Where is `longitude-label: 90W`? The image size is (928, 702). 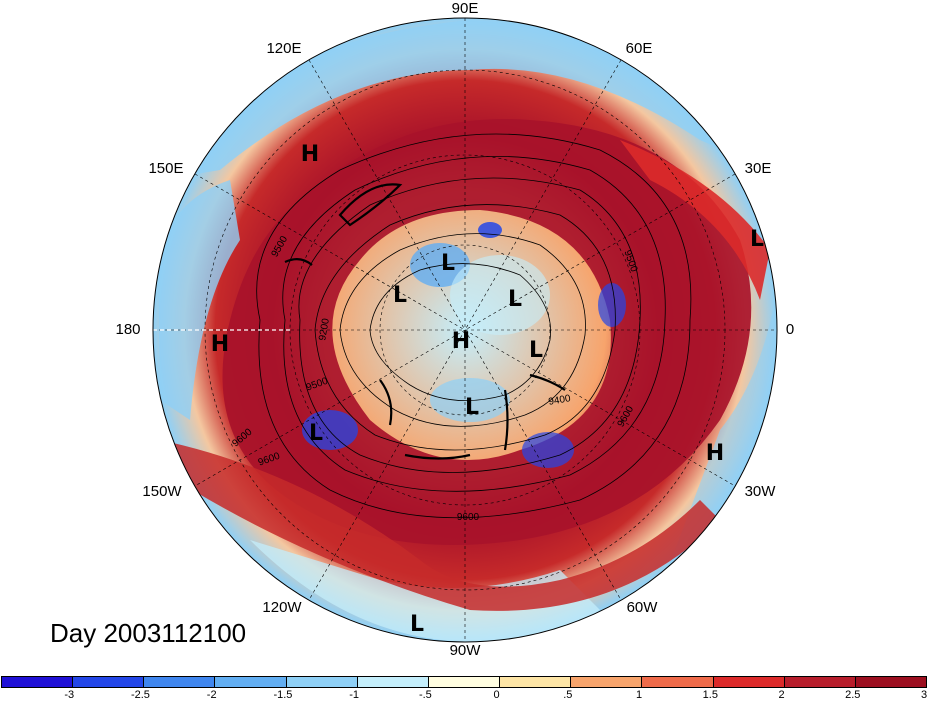 longitude-label: 90W is located at coordinates (466, 650).